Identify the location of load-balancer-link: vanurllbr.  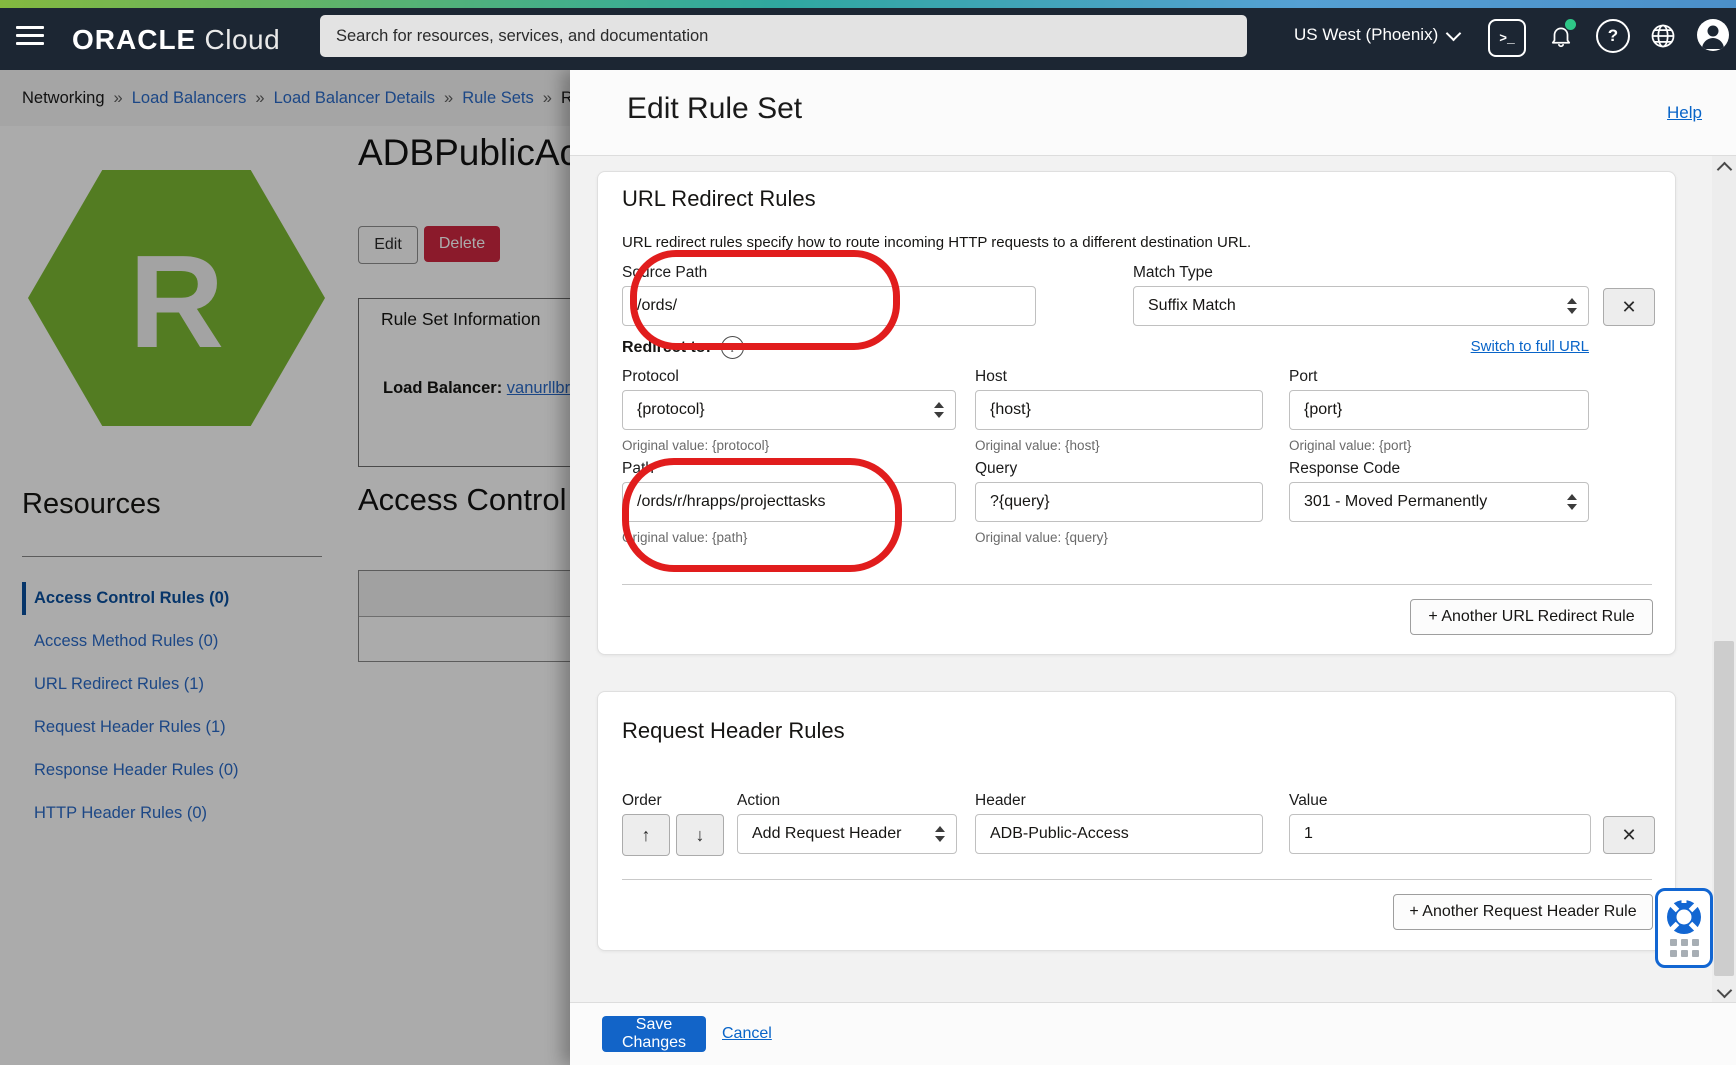
(538, 388).